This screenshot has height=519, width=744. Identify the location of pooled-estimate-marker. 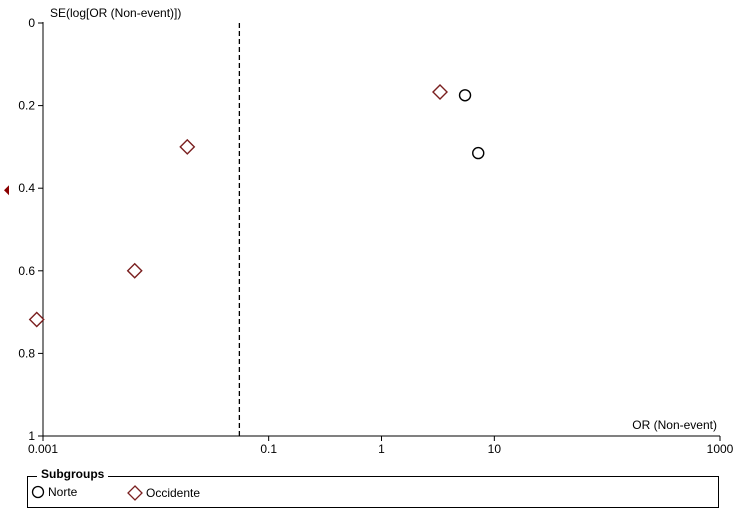
(6, 190).